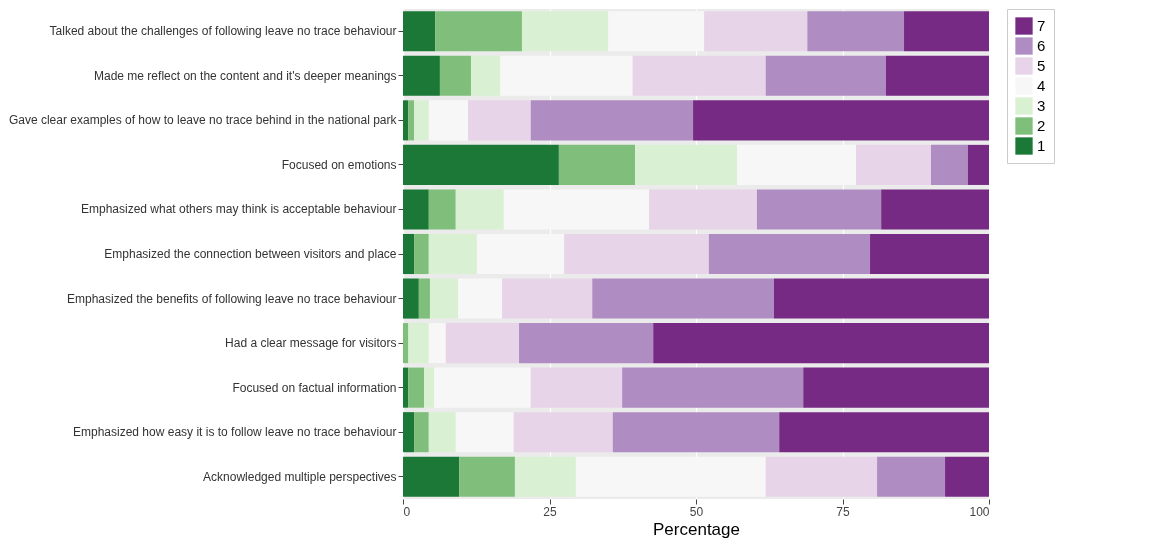 This screenshot has height=549, width=1170. I want to click on x-tick-label: 0, so click(407, 511).